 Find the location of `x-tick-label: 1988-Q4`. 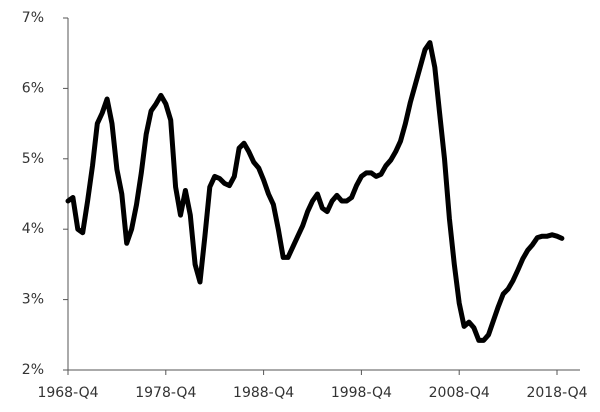

x-tick-label: 1988-Q4 is located at coordinates (263, 393).